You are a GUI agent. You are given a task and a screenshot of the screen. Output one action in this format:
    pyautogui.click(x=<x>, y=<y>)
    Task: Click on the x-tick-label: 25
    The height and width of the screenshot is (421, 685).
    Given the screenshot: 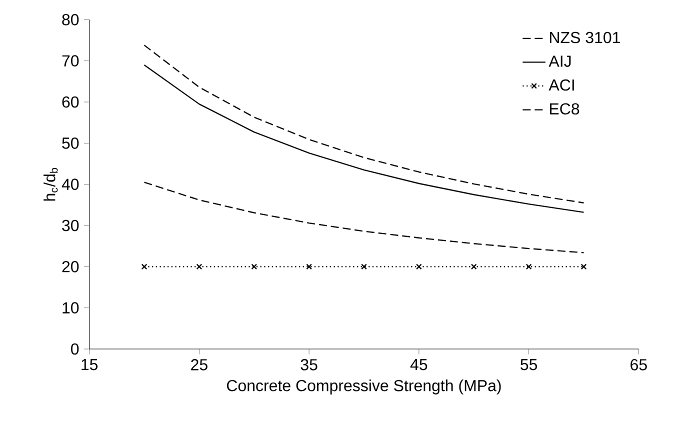 What is the action you would take?
    pyautogui.click(x=199, y=364)
    